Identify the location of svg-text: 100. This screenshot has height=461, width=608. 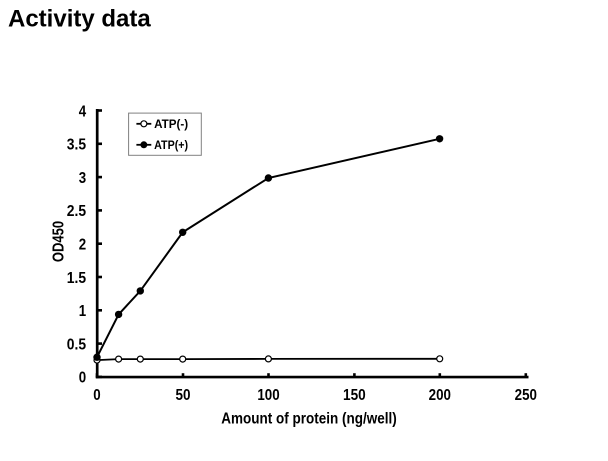
(268, 395).